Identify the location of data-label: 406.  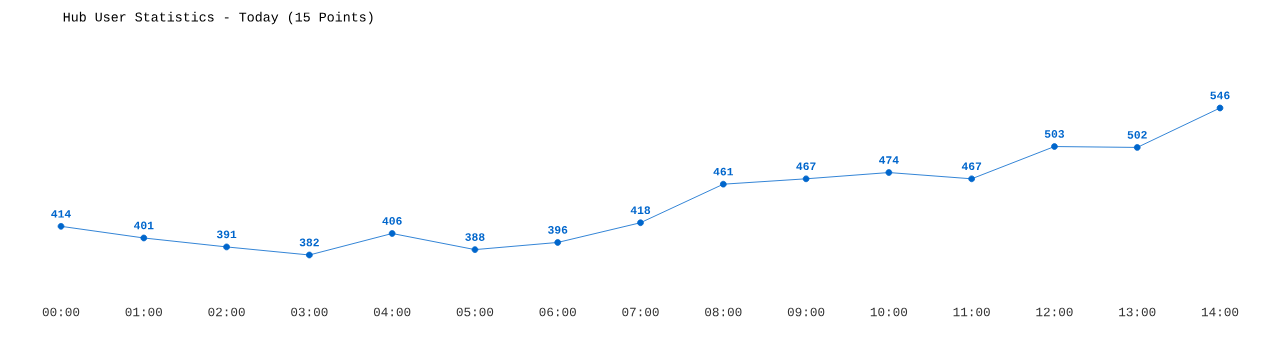
(392, 221).